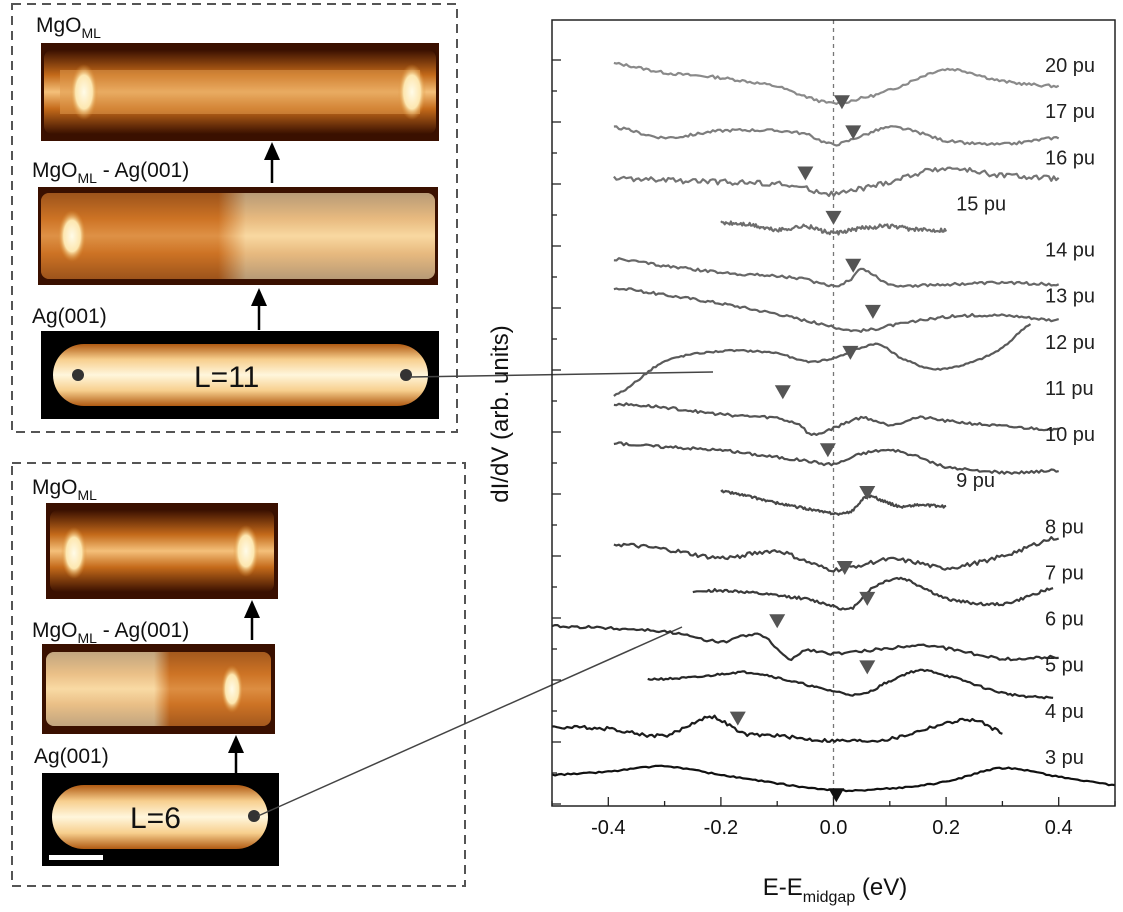 The height and width of the screenshot is (912, 1123). I want to click on gap-marker-15-pu, so click(833, 217).